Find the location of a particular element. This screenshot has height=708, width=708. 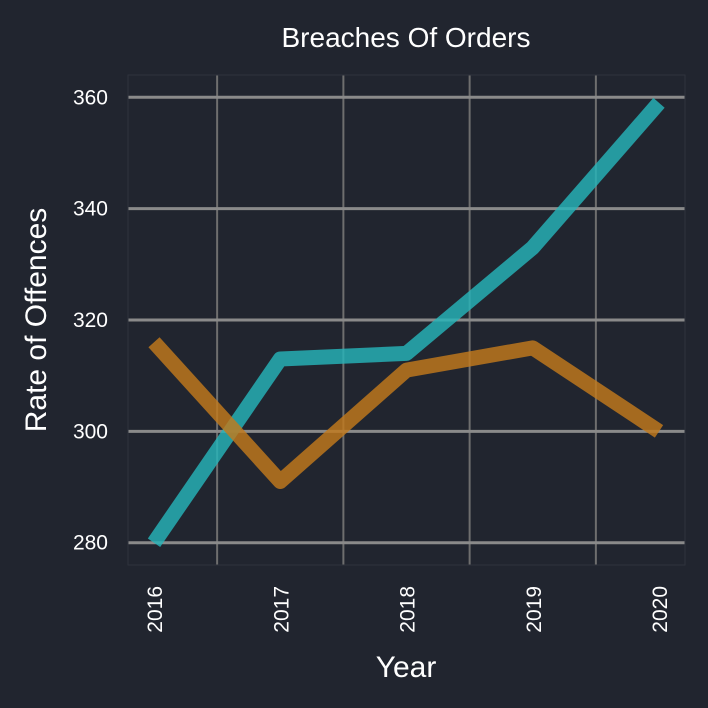

x-axis-title: Year is located at coordinates (406, 667).